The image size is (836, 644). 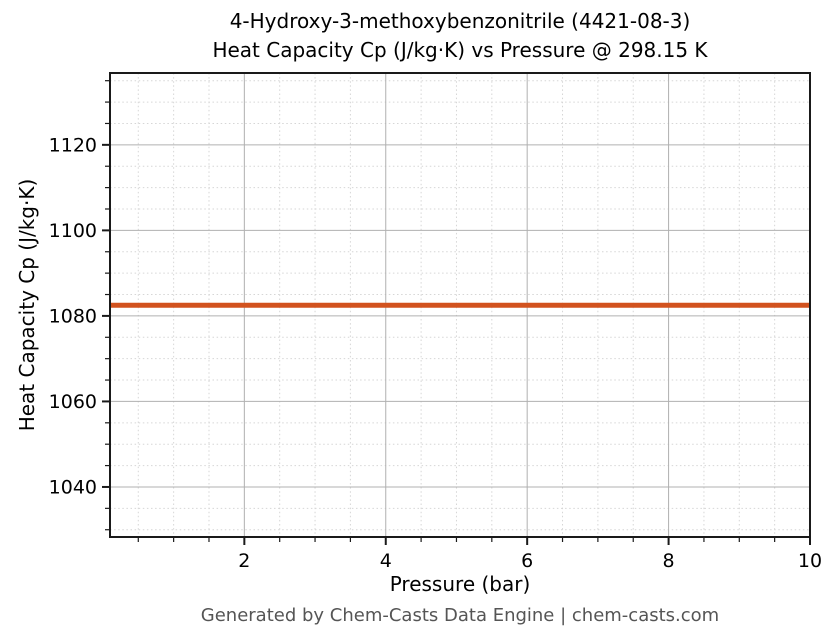 I want to click on x-tick-label: 6, so click(x=527, y=561).